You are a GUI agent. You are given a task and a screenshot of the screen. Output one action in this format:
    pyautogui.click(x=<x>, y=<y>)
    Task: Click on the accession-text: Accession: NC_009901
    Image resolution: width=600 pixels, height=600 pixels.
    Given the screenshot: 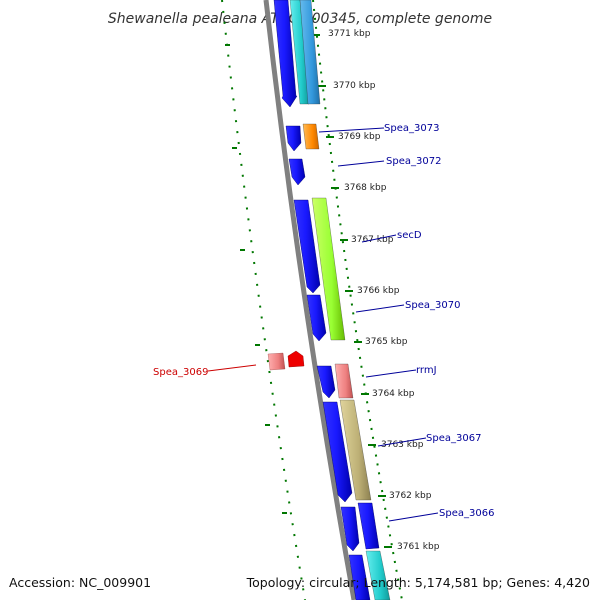 What is the action you would take?
    pyautogui.click(x=80, y=582)
    